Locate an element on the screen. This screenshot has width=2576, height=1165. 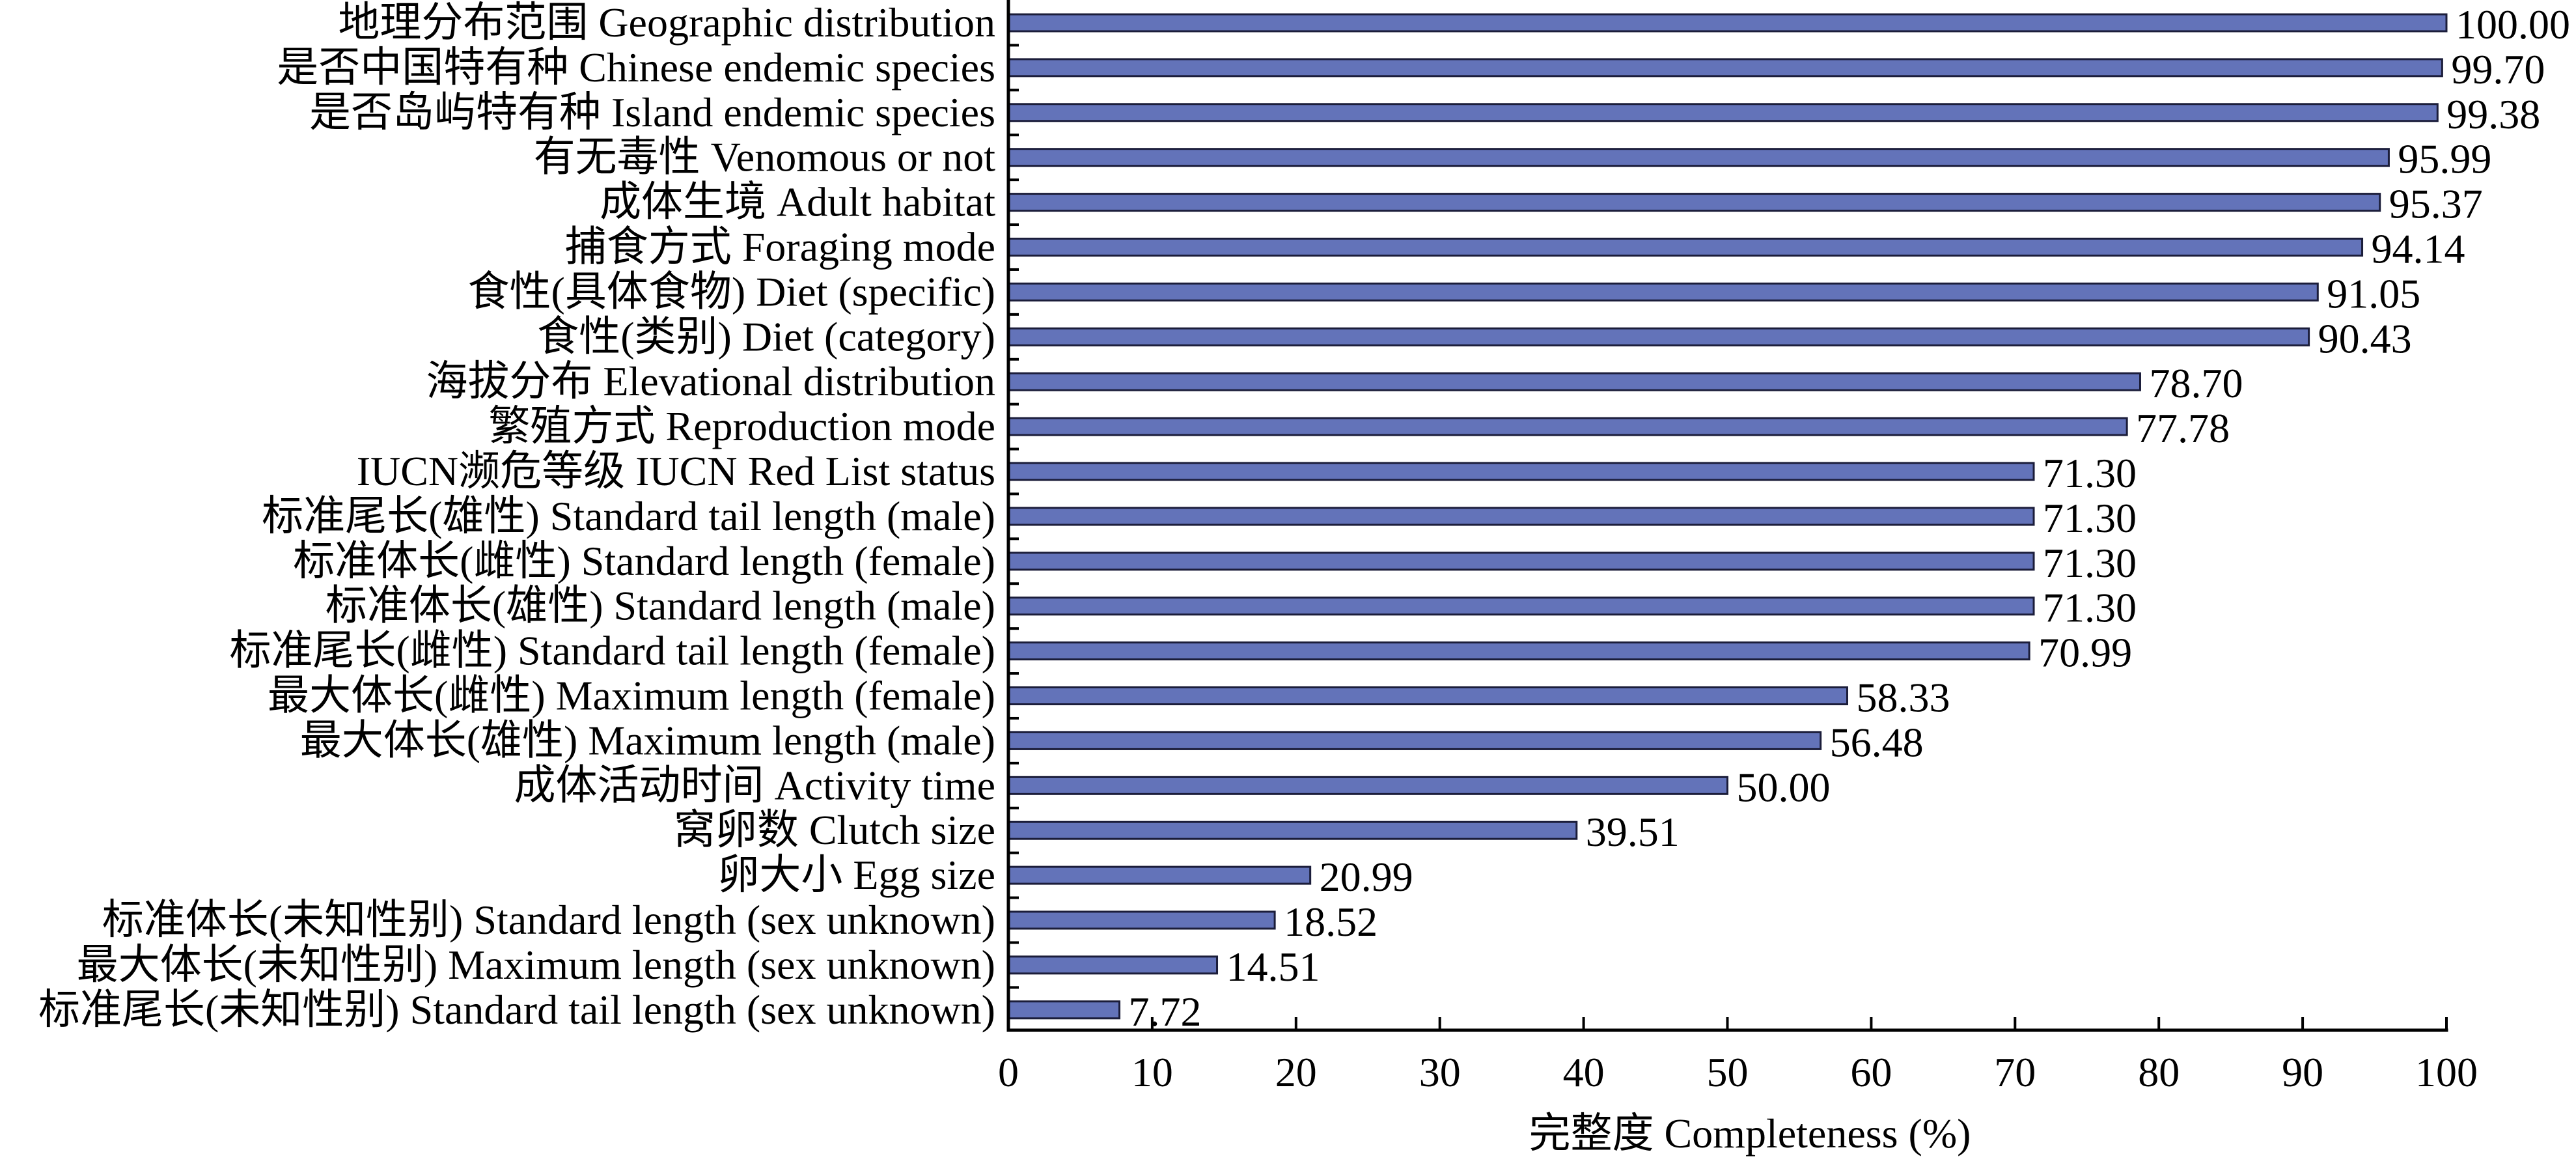
x-tick-label-60: 60 is located at coordinates (1871, 1072).